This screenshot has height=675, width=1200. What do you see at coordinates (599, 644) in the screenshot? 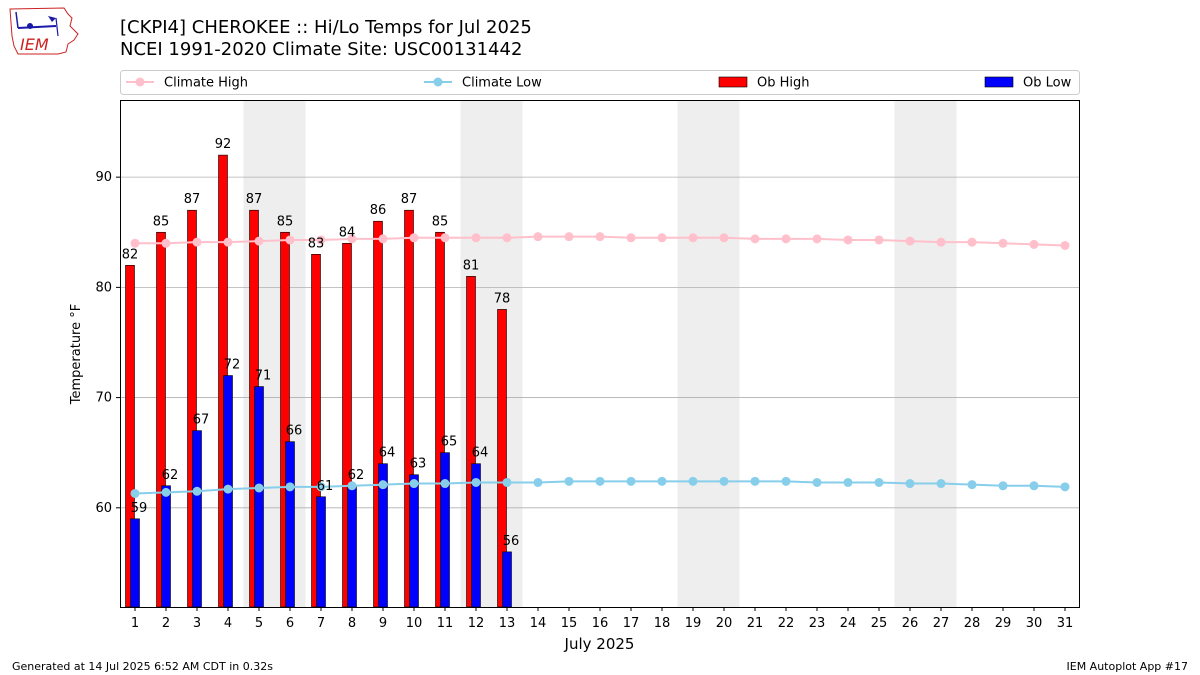
I see `x-axis-label: July 2025` at bounding box center [599, 644].